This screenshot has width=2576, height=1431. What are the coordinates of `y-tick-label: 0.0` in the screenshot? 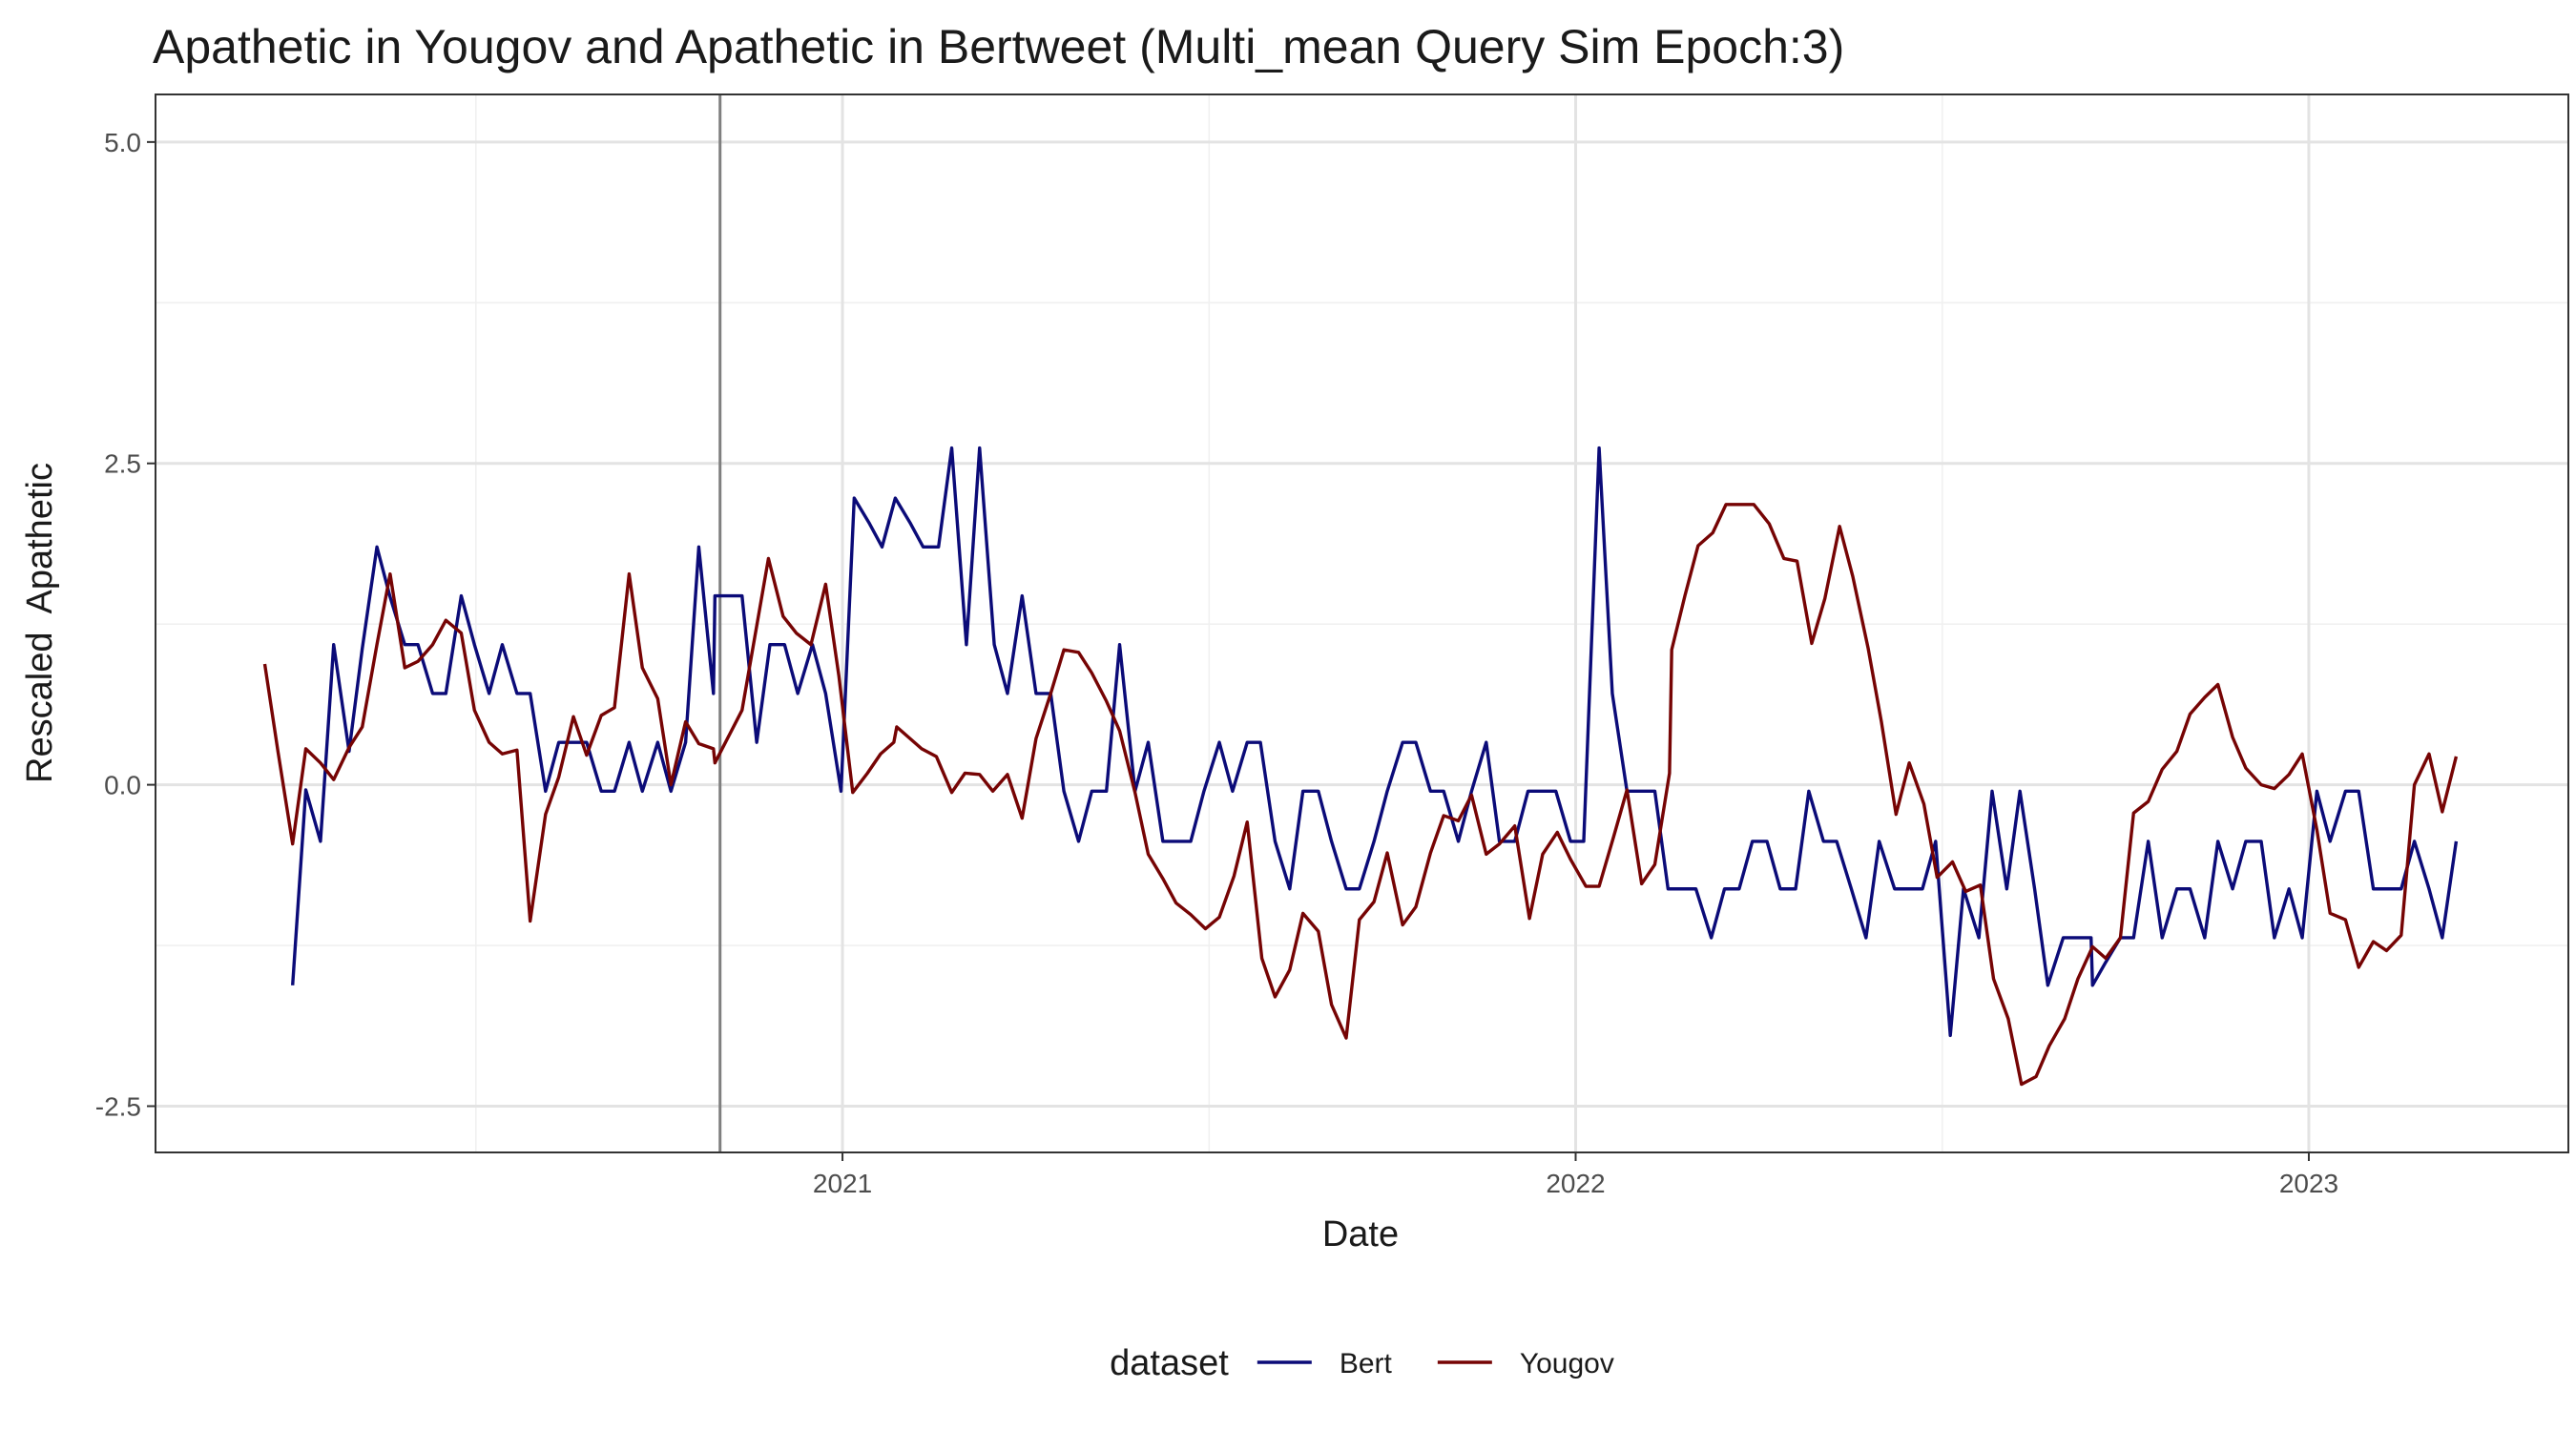 It's located at (122, 785).